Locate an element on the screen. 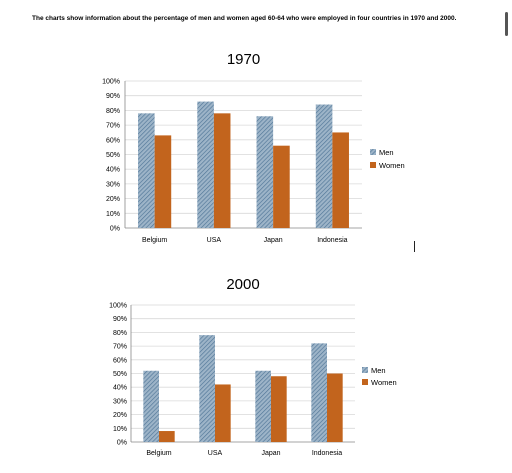  scrollbar-thumb is located at coordinates (506, 24).